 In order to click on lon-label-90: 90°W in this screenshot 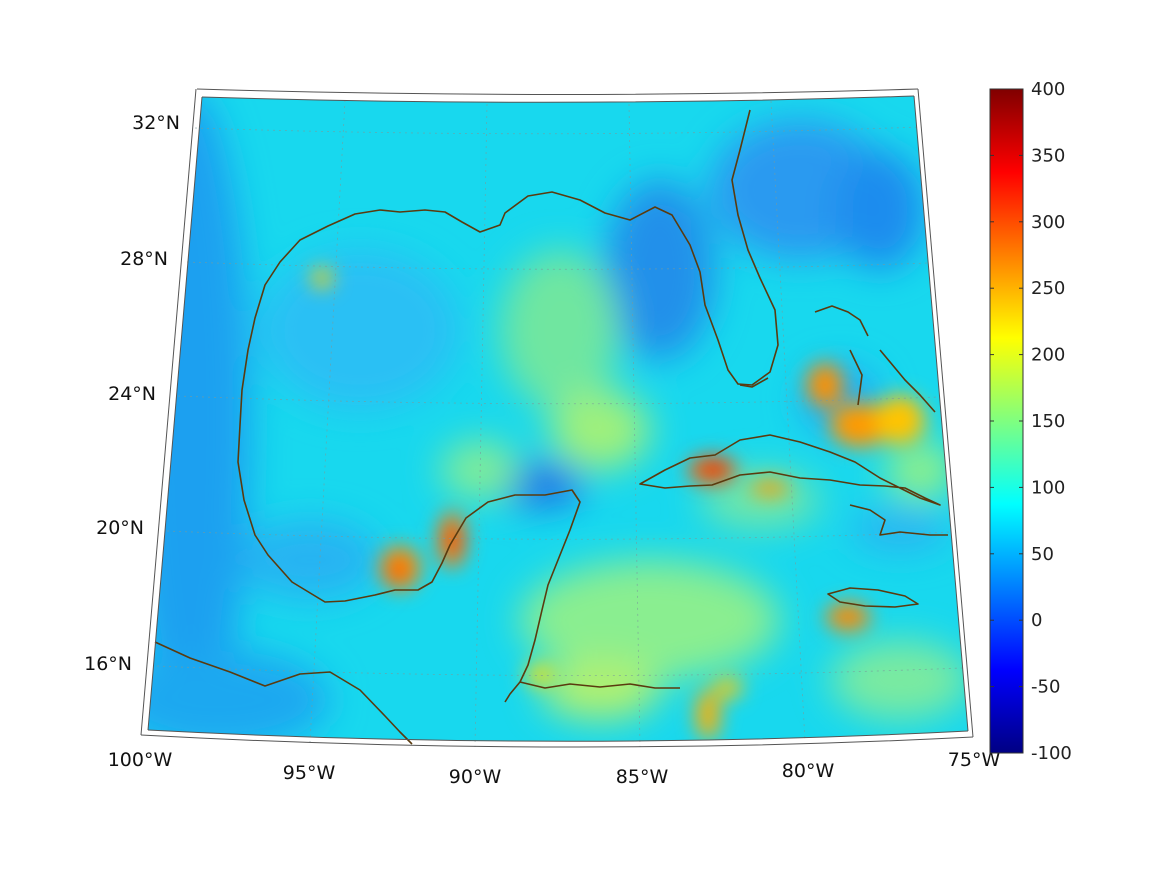, I will do `click(475, 777)`.